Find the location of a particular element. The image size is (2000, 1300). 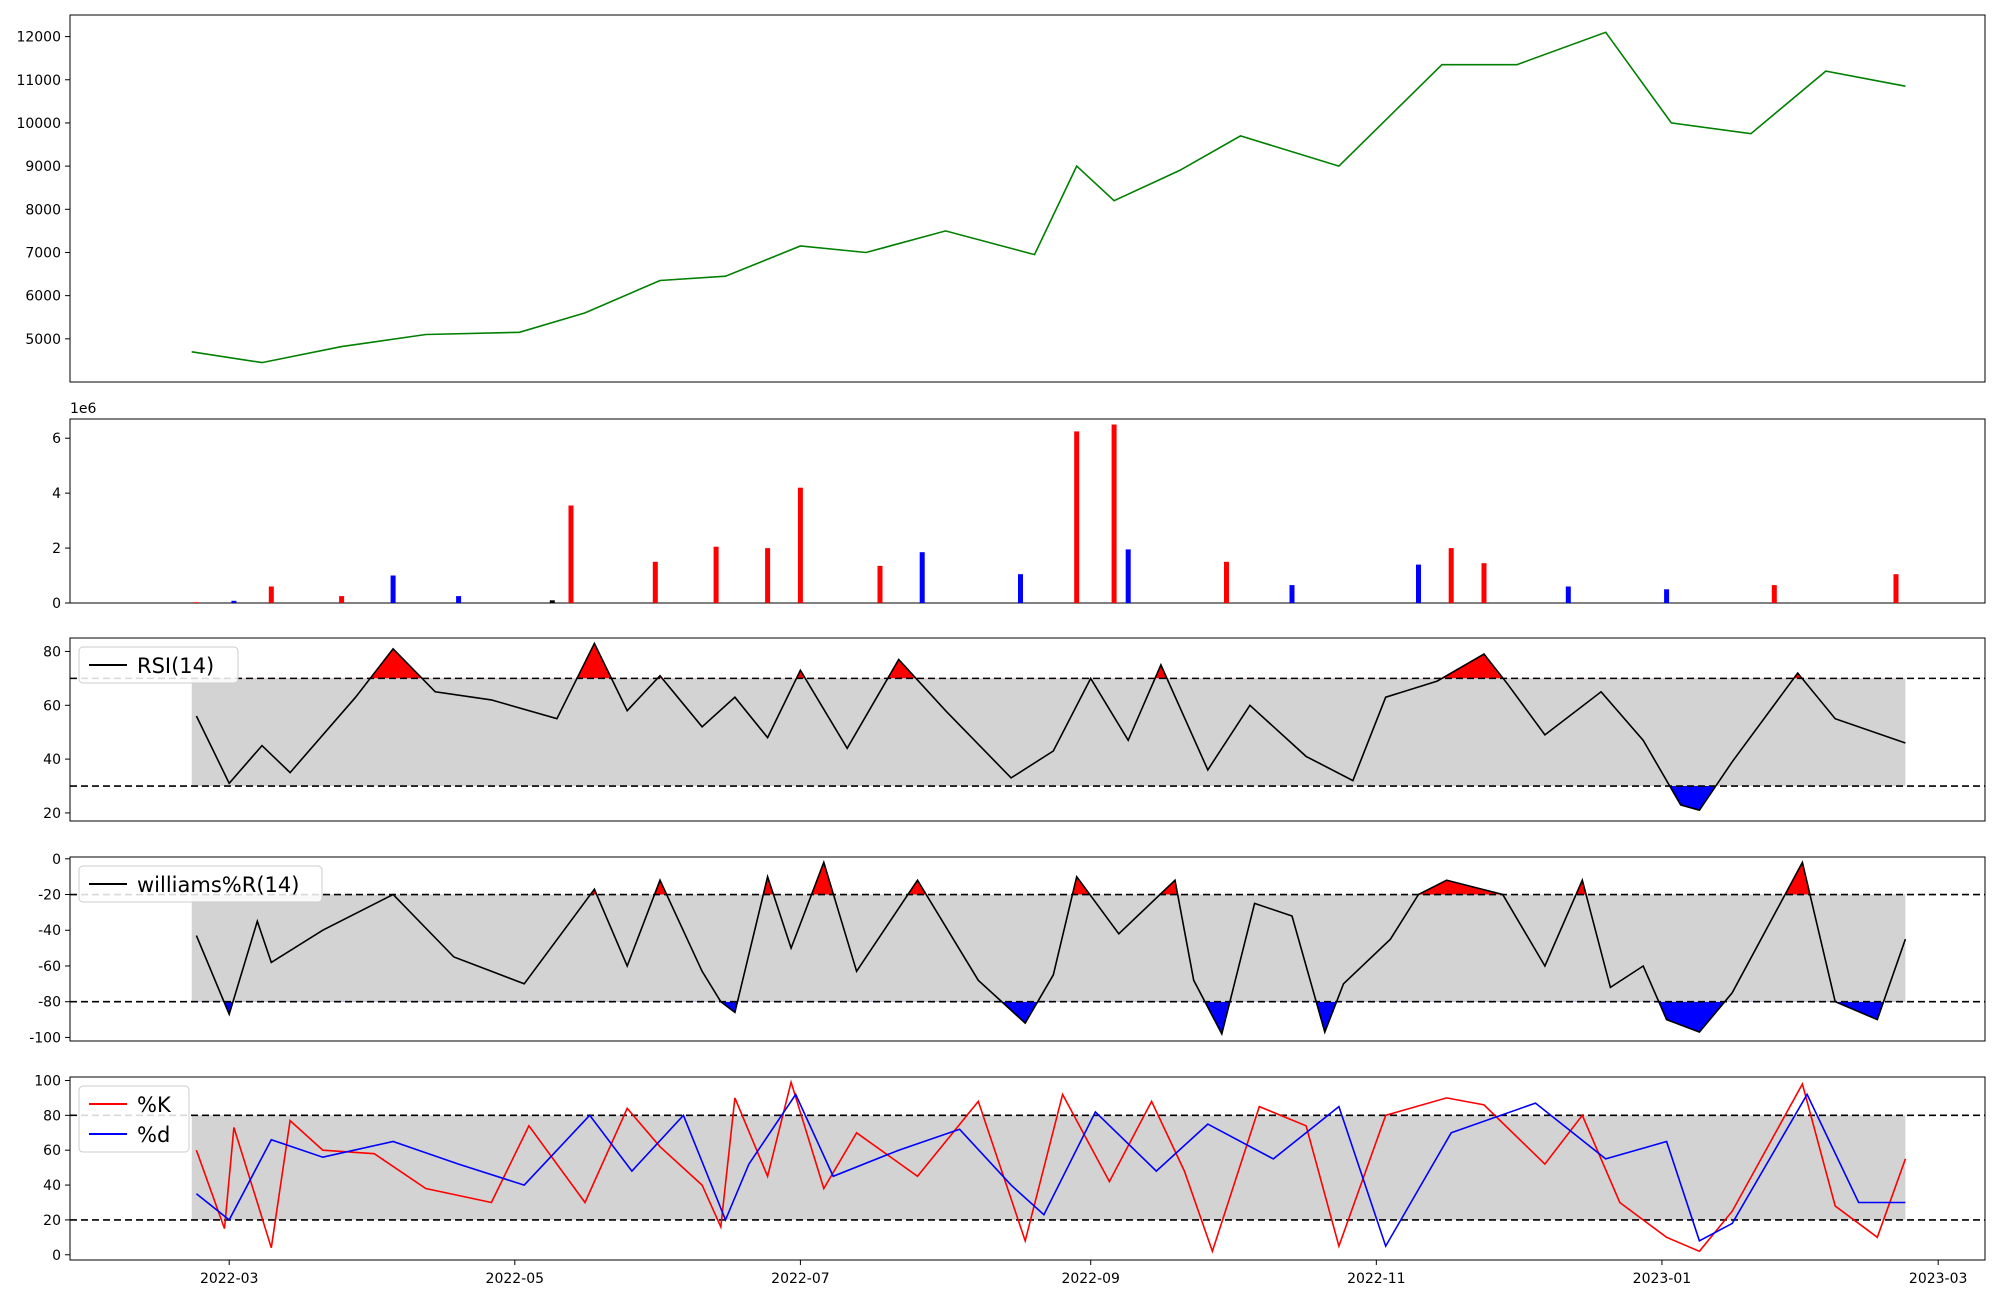

legend-label: %d is located at coordinates (153, 1135).